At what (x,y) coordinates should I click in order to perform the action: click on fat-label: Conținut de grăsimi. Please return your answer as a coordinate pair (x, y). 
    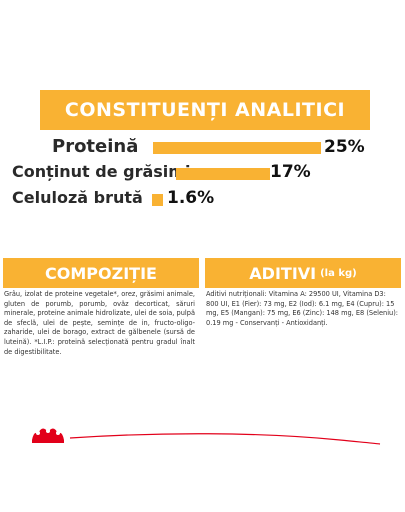
    Looking at the image, I should click on (101, 171).